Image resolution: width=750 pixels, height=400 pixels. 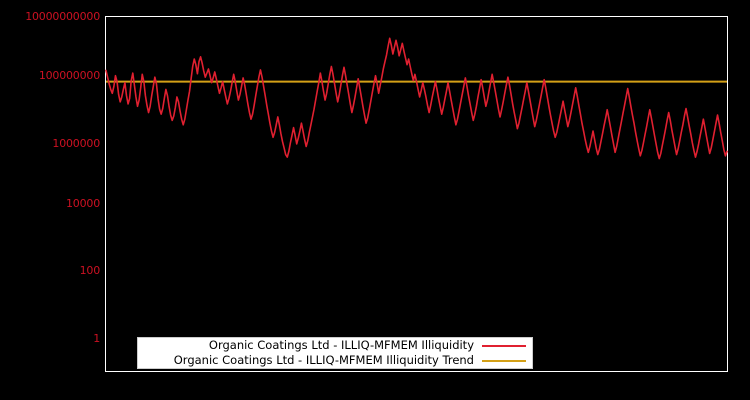 I want to click on y-tick-label-1: 1, so click(x=96, y=338).